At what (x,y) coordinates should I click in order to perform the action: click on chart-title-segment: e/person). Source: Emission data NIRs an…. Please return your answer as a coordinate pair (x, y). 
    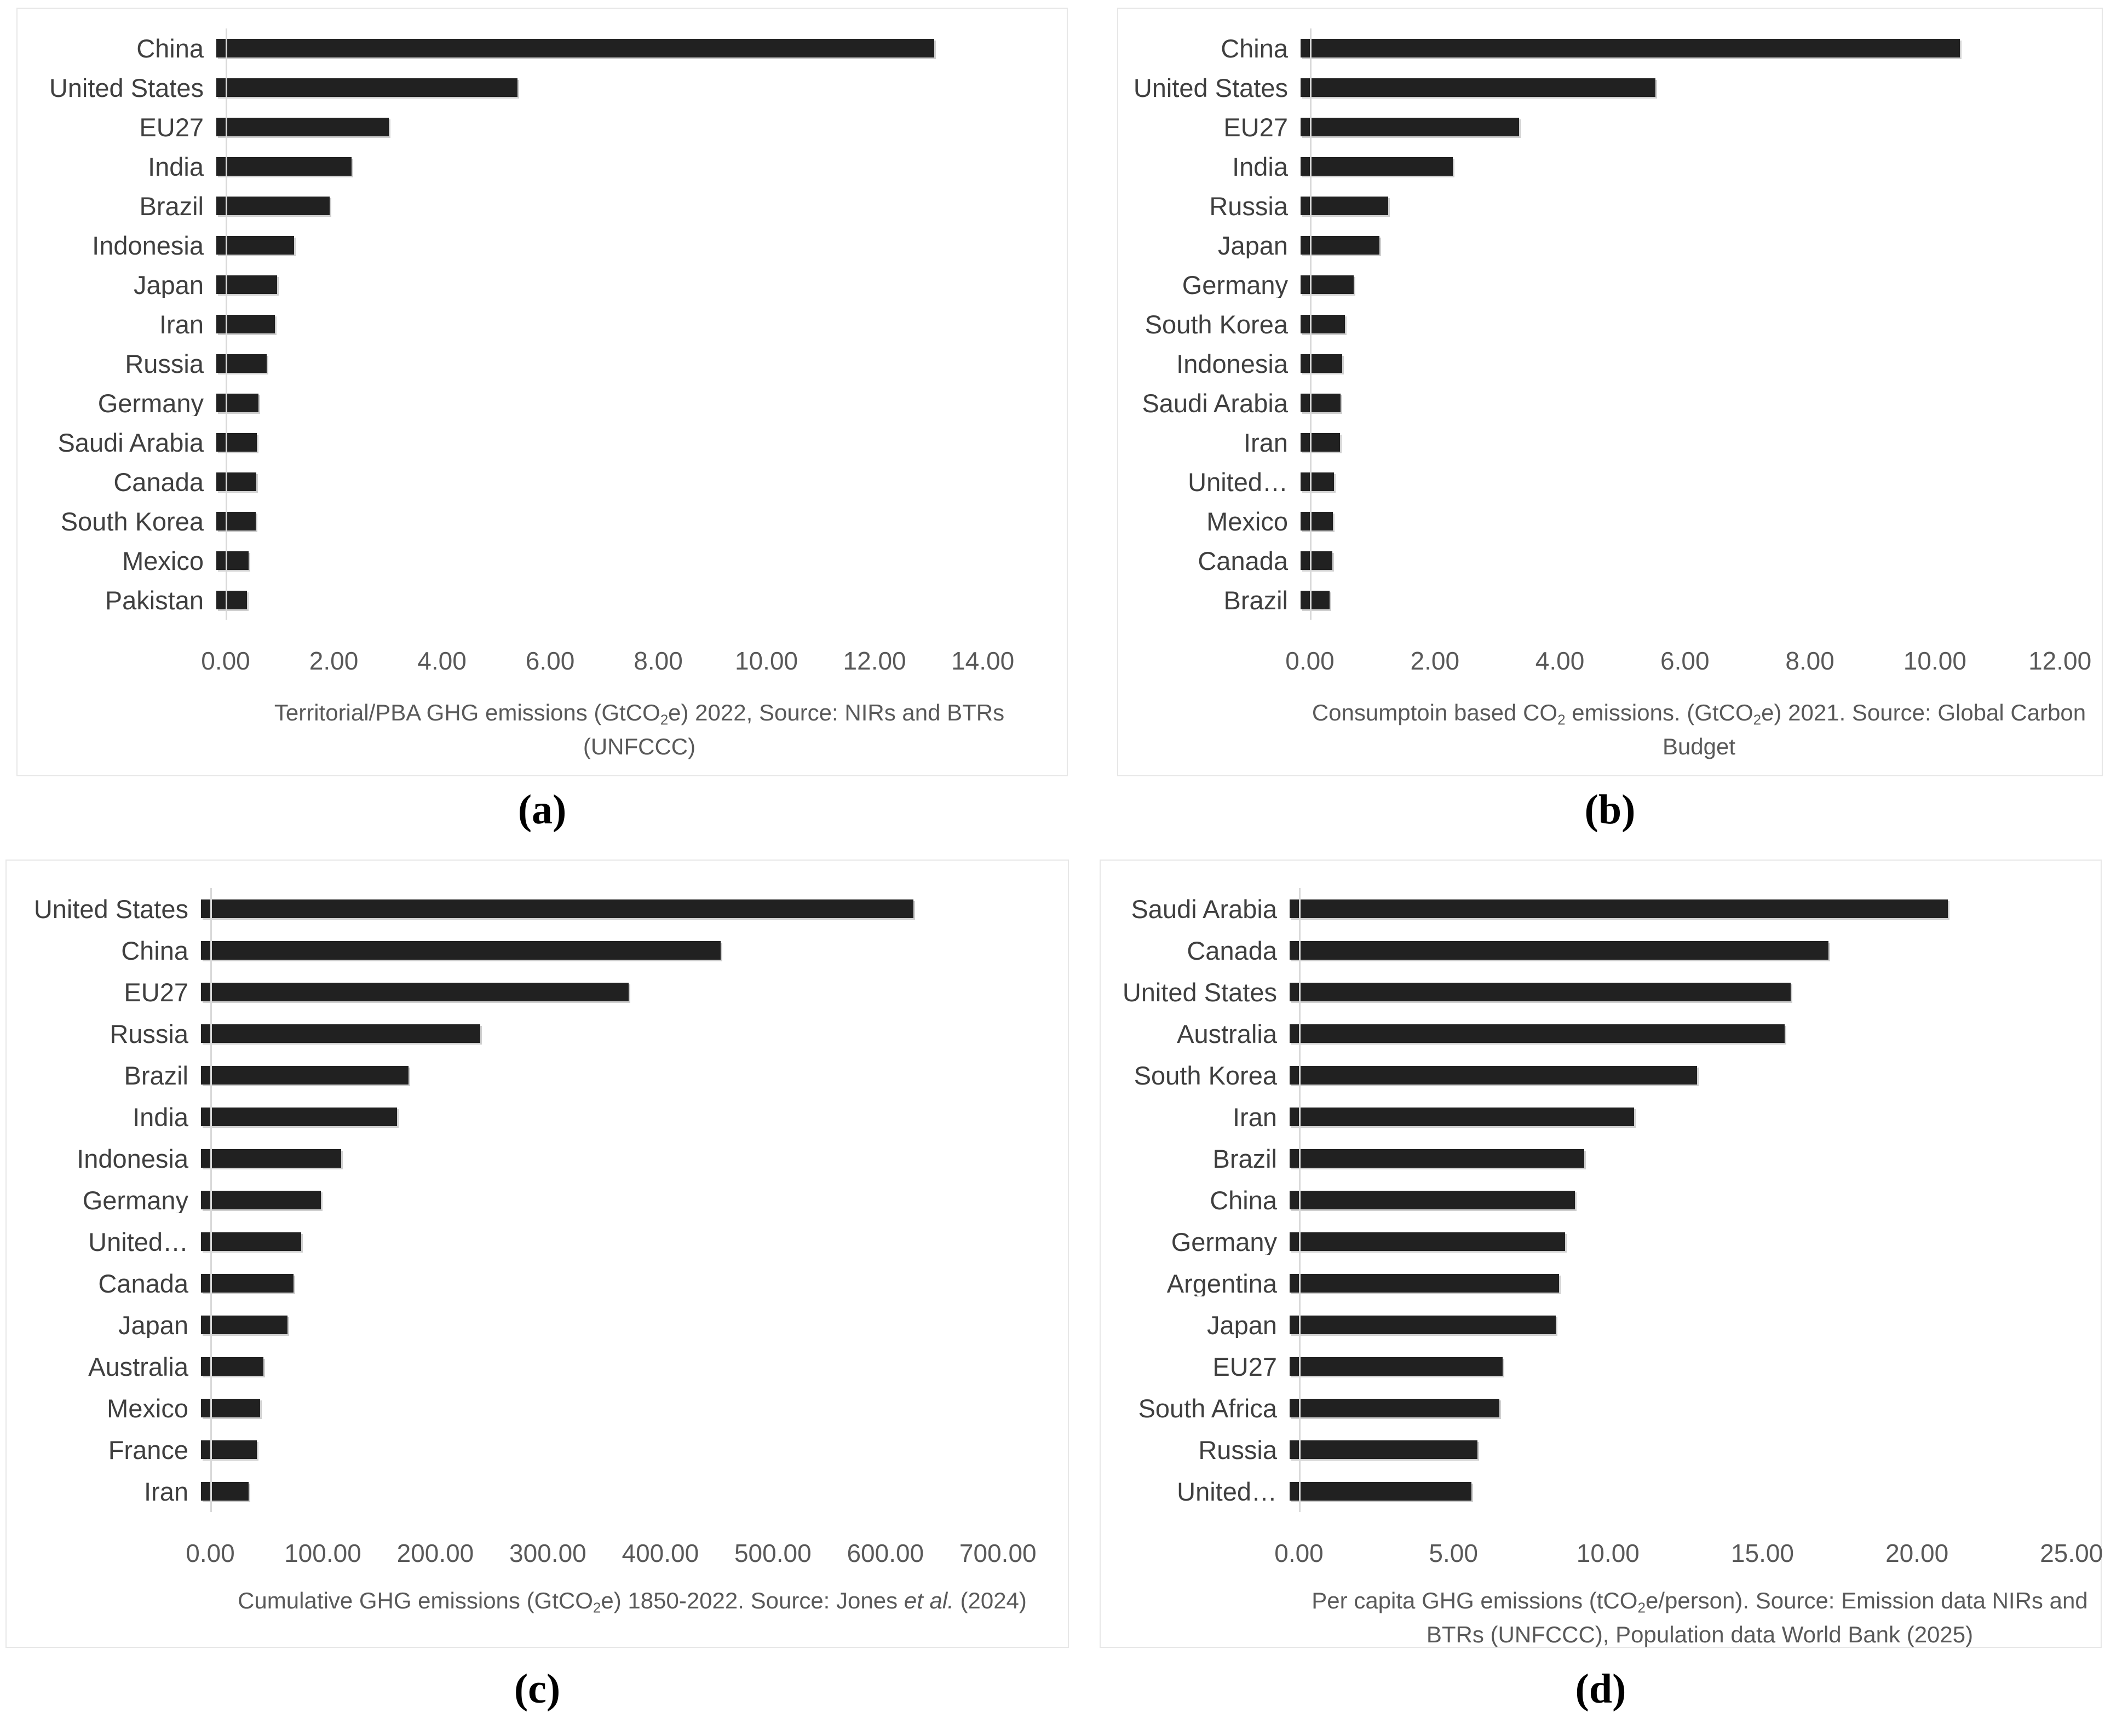
    Looking at the image, I should click on (1757, 1618).